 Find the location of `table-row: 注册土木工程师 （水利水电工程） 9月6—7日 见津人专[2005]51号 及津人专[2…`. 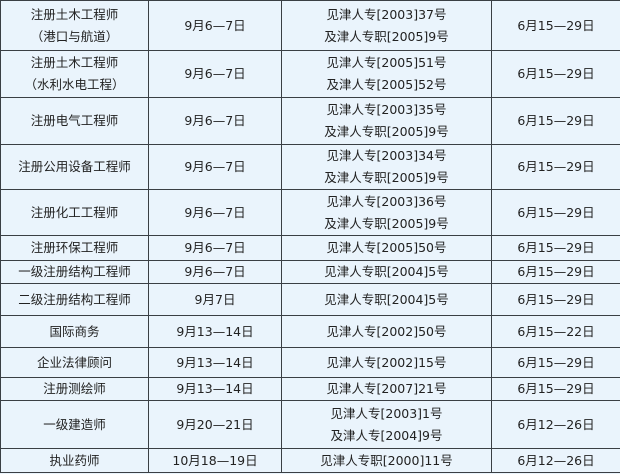

table-row: 注册土木工程师 （水利水电工程） 9月6—7日 见津人专[2005]51号 及津人专[2… is located at coordinates (310, 74).